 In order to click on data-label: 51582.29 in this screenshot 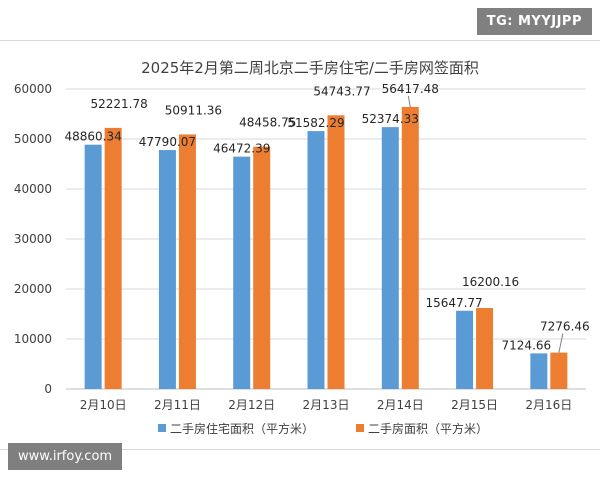, I will do `click(315, 123)`.